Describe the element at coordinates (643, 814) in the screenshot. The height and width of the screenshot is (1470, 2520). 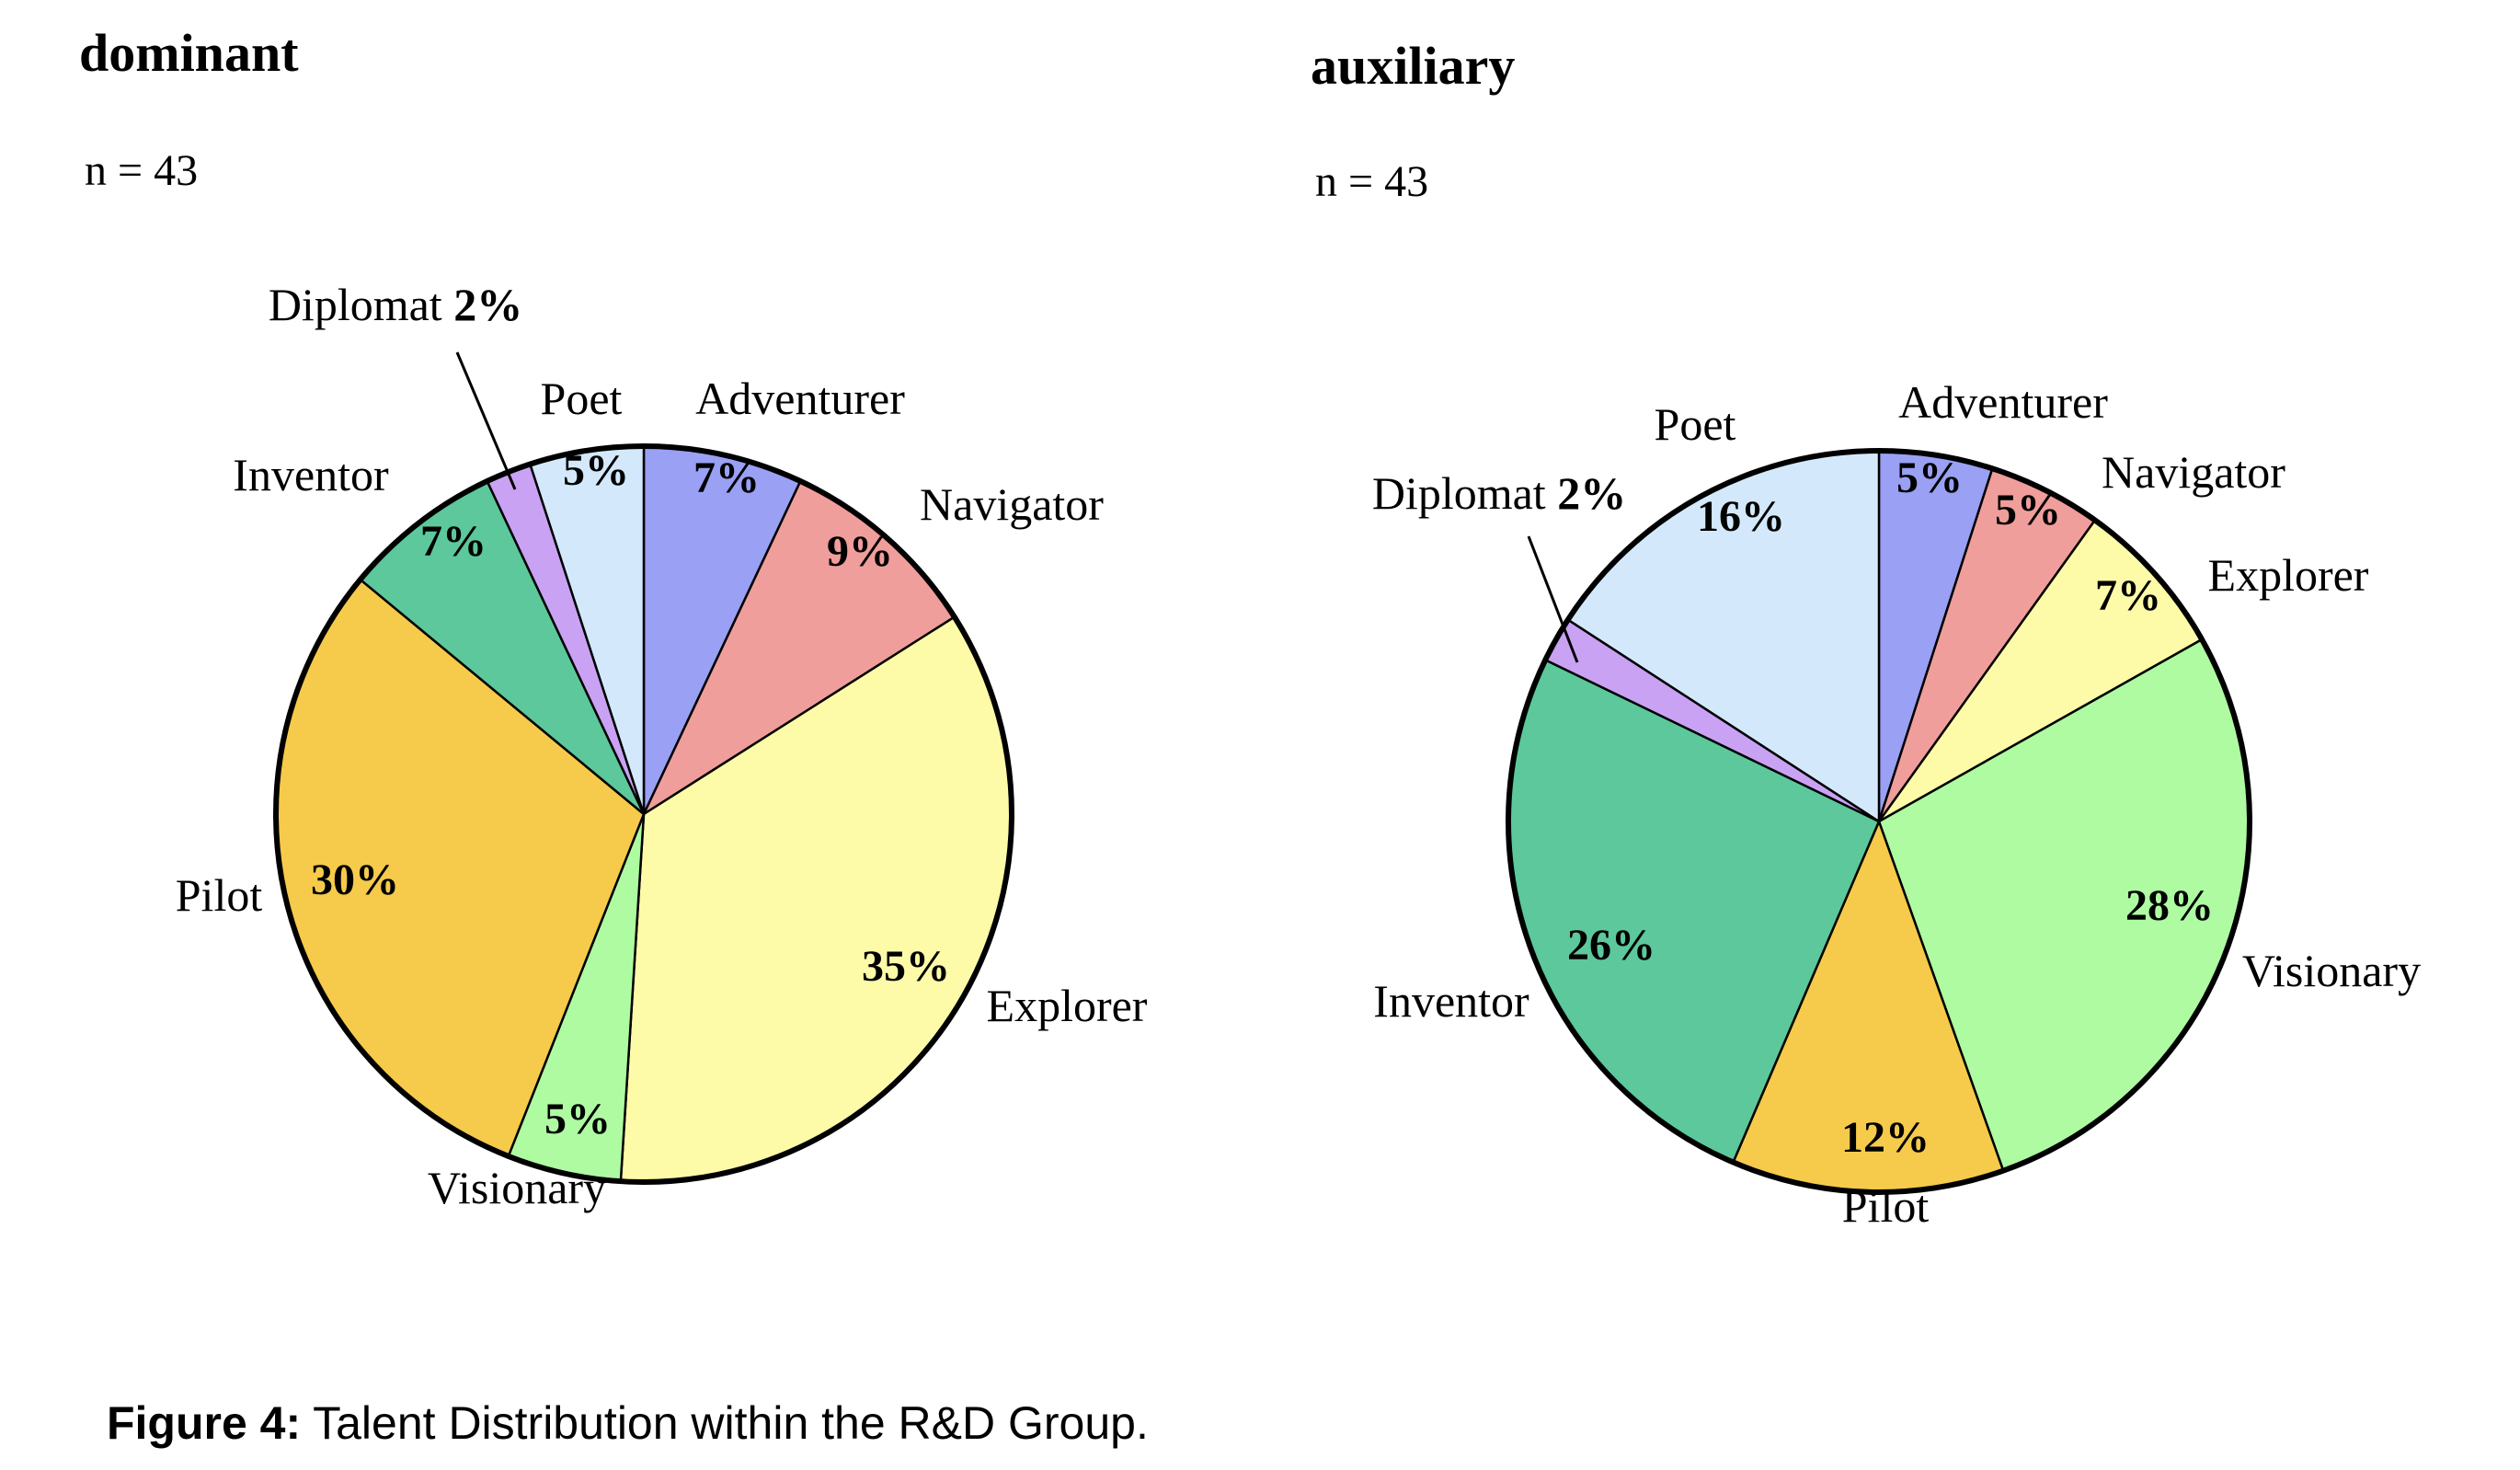
I see `pie-outline` at that location.